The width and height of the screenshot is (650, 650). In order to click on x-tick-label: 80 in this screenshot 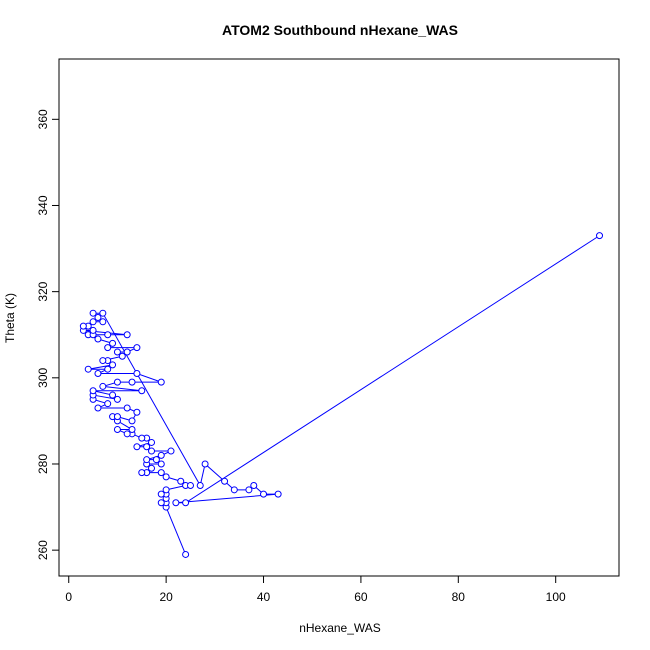, I will do `click(459, 597)`.